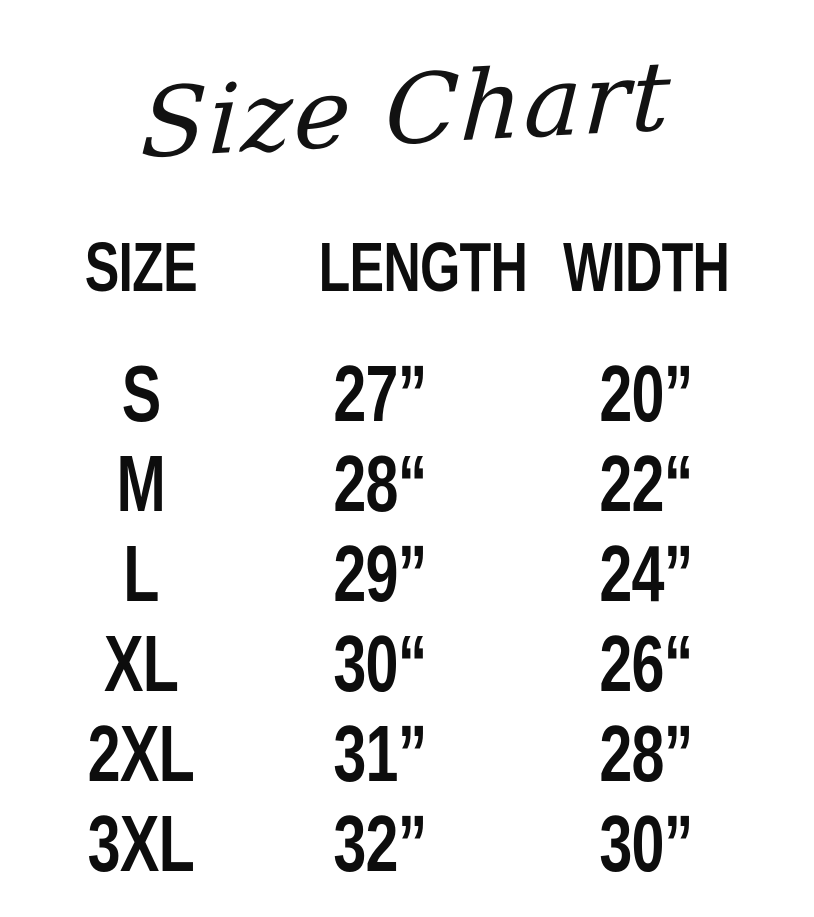 This screenshot has height=917, width=814. I want to click on size-label: M, so click(141, 483).